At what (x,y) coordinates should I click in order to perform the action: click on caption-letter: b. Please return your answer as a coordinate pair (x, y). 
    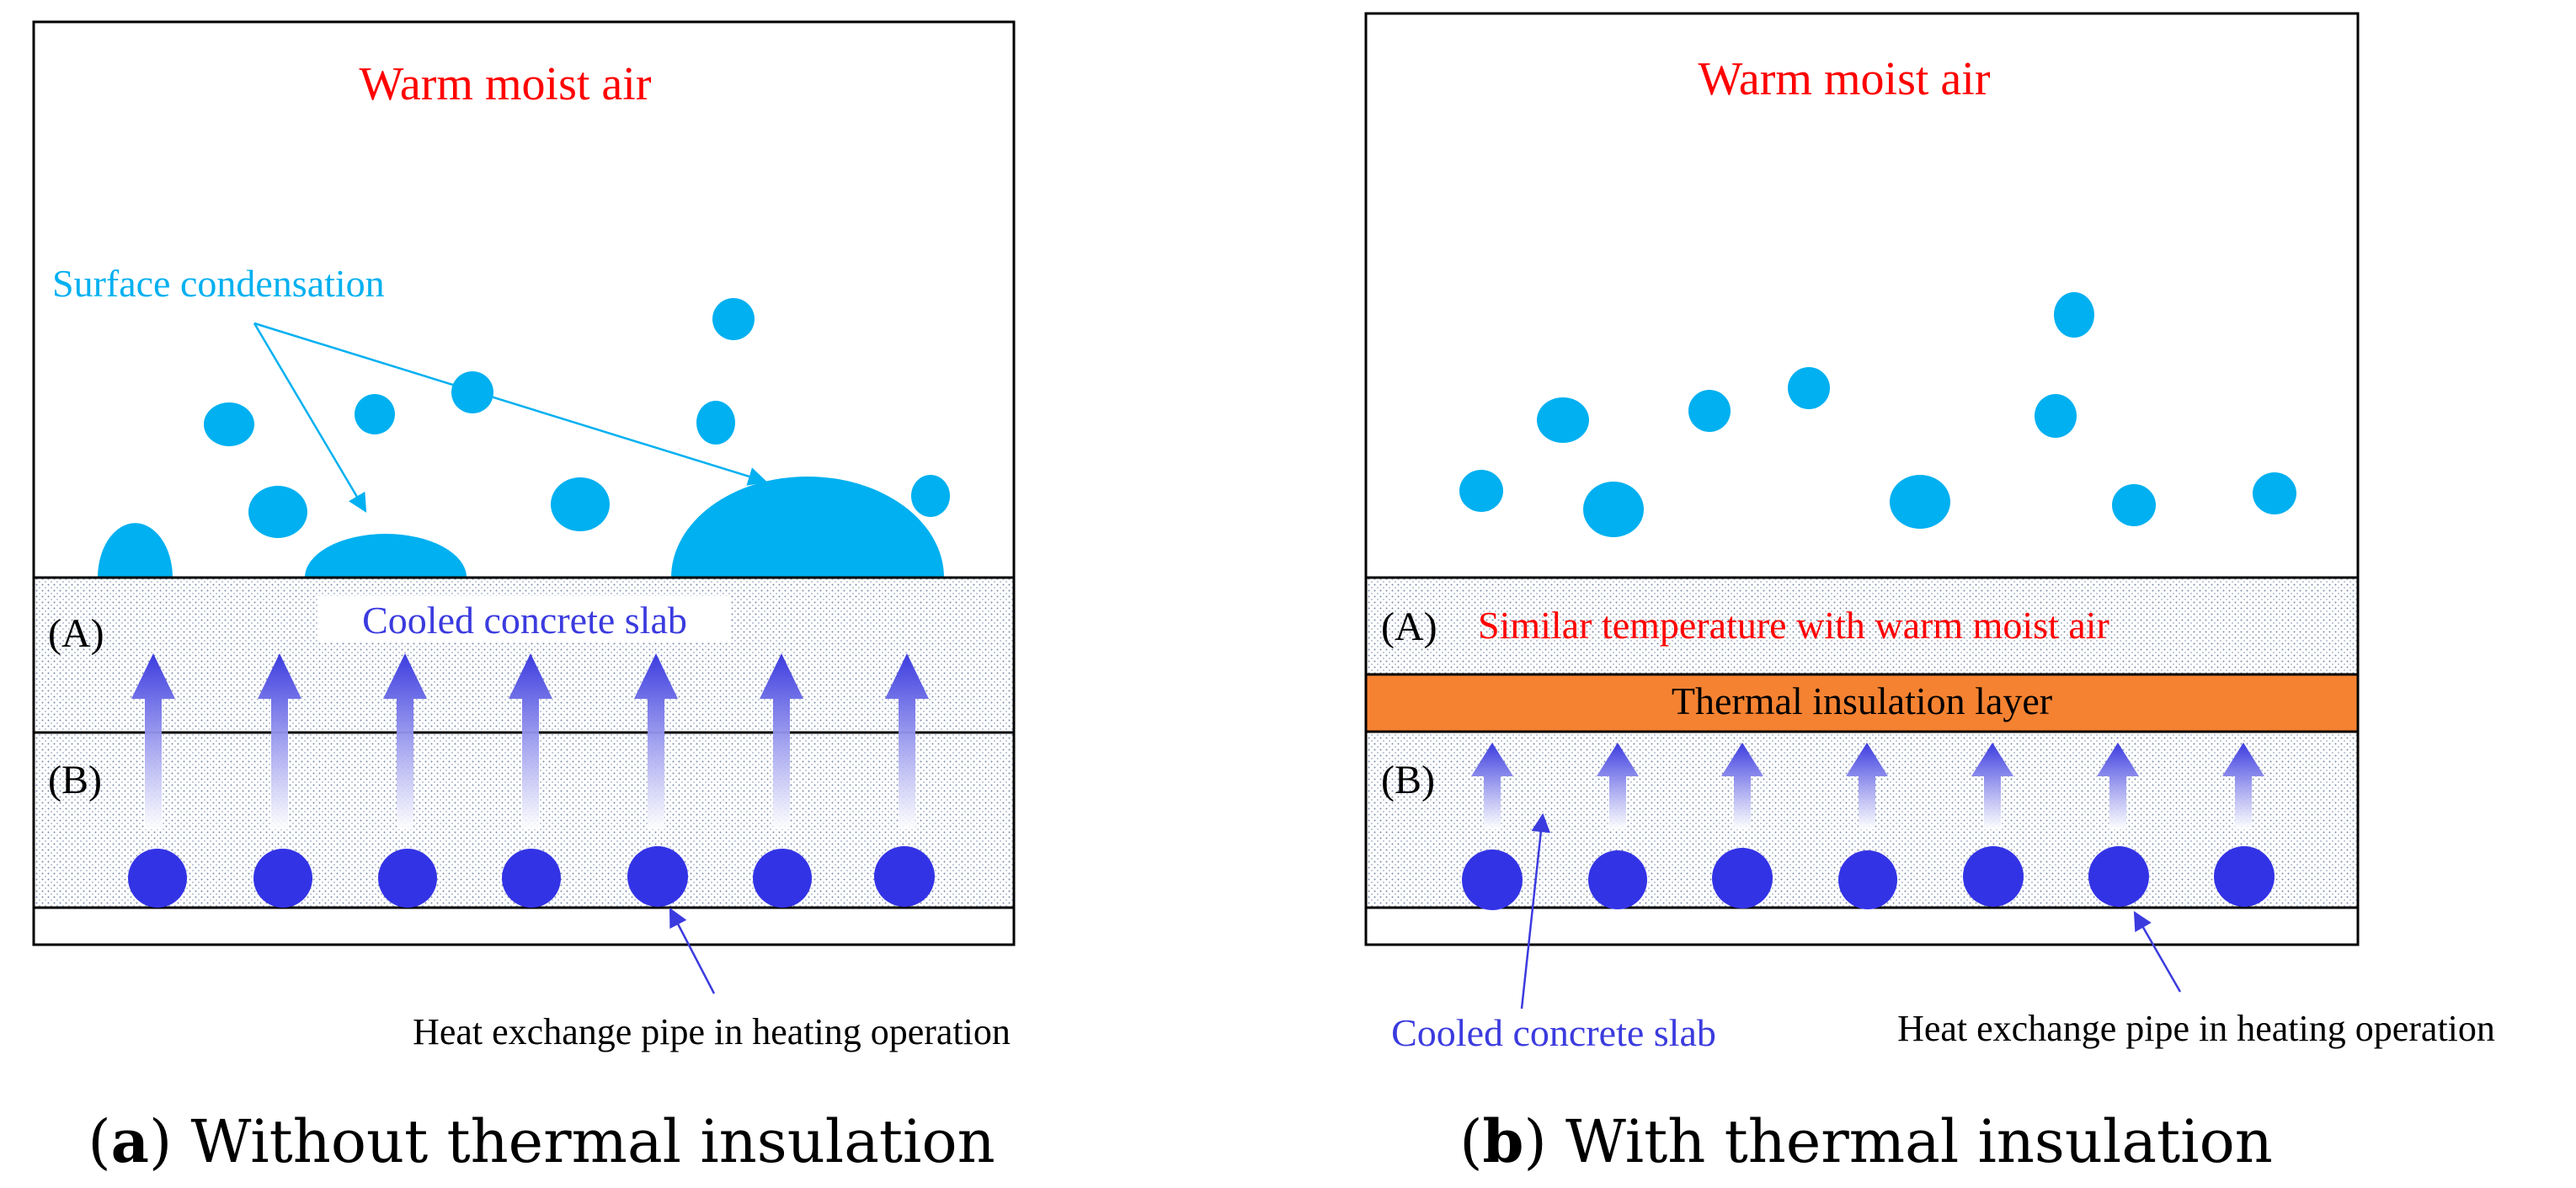
    Looking at the image, I should click on (1503, 1141).